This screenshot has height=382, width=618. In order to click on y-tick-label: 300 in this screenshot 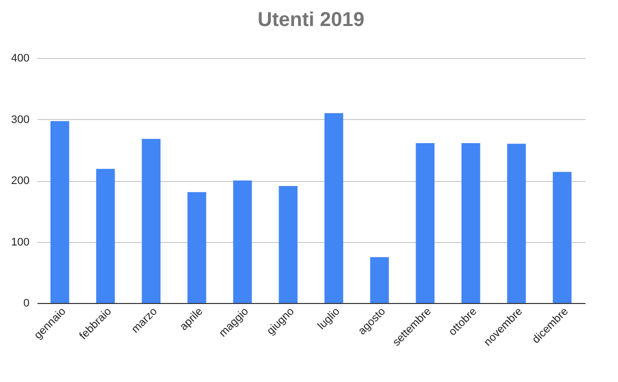, I will do `click(20, 120)`.